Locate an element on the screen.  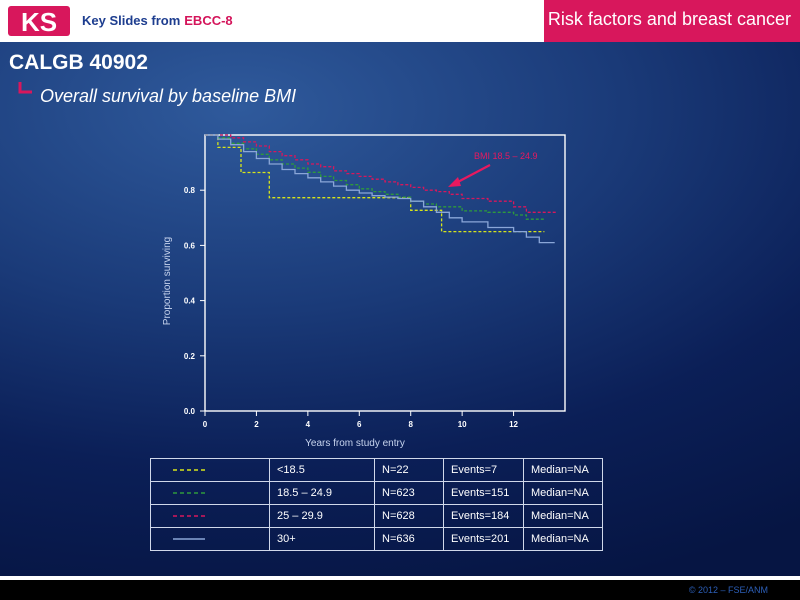
logo-text: KS is located at coordinates (39, 22).